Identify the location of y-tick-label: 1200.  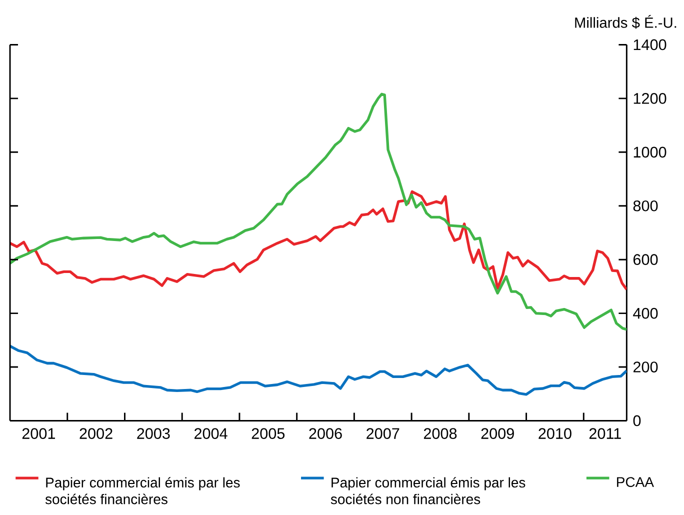
(650, 98).